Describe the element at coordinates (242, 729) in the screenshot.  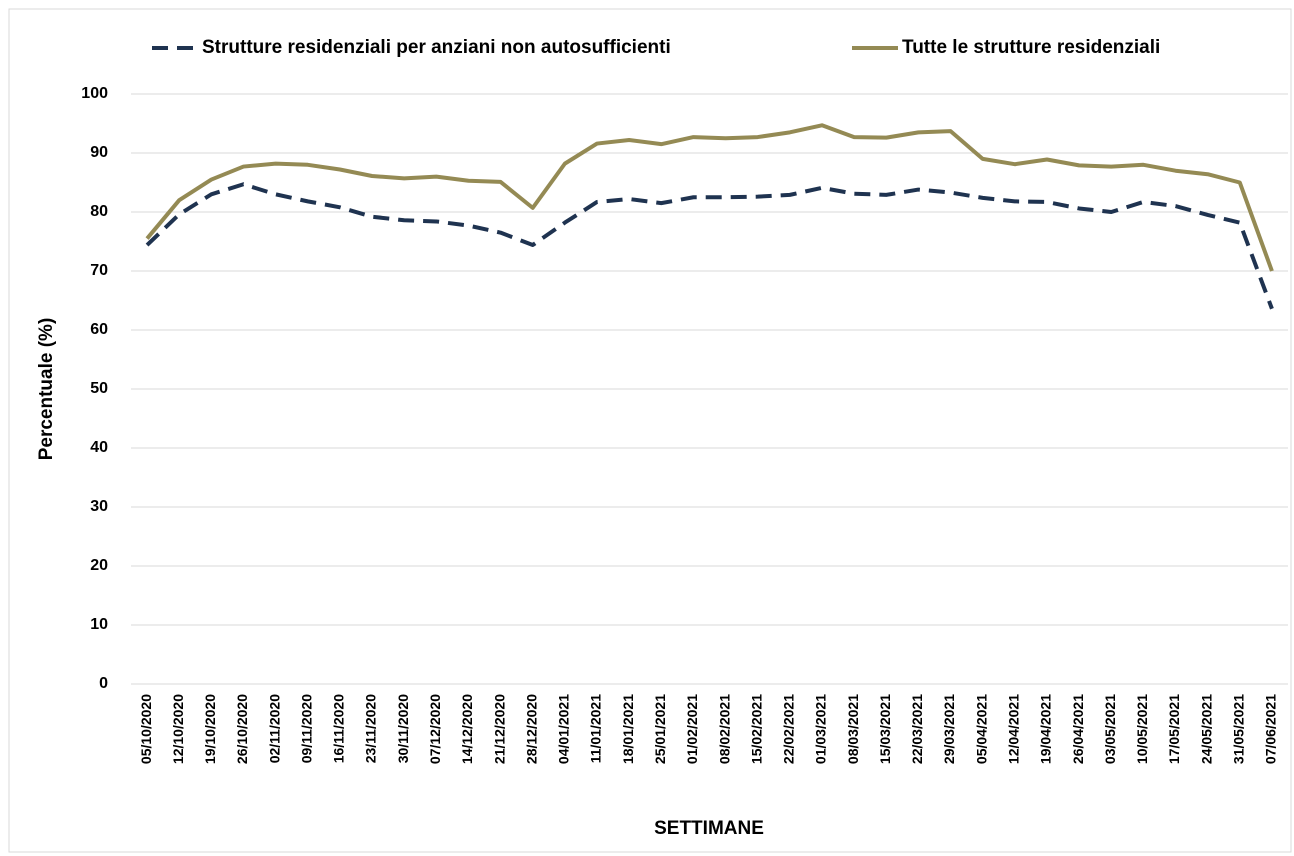
I see `x-tick-label: 26/10/2020` at that location.